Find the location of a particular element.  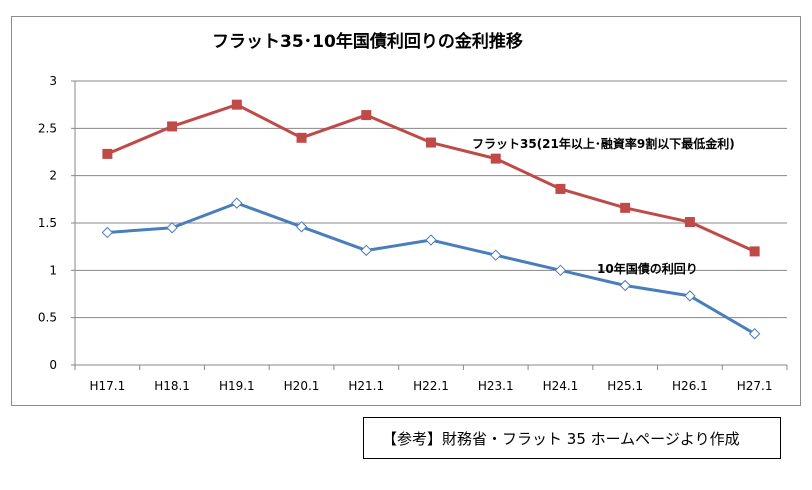

x-tick-label: H22.1 is located at coordinates (431, 386).